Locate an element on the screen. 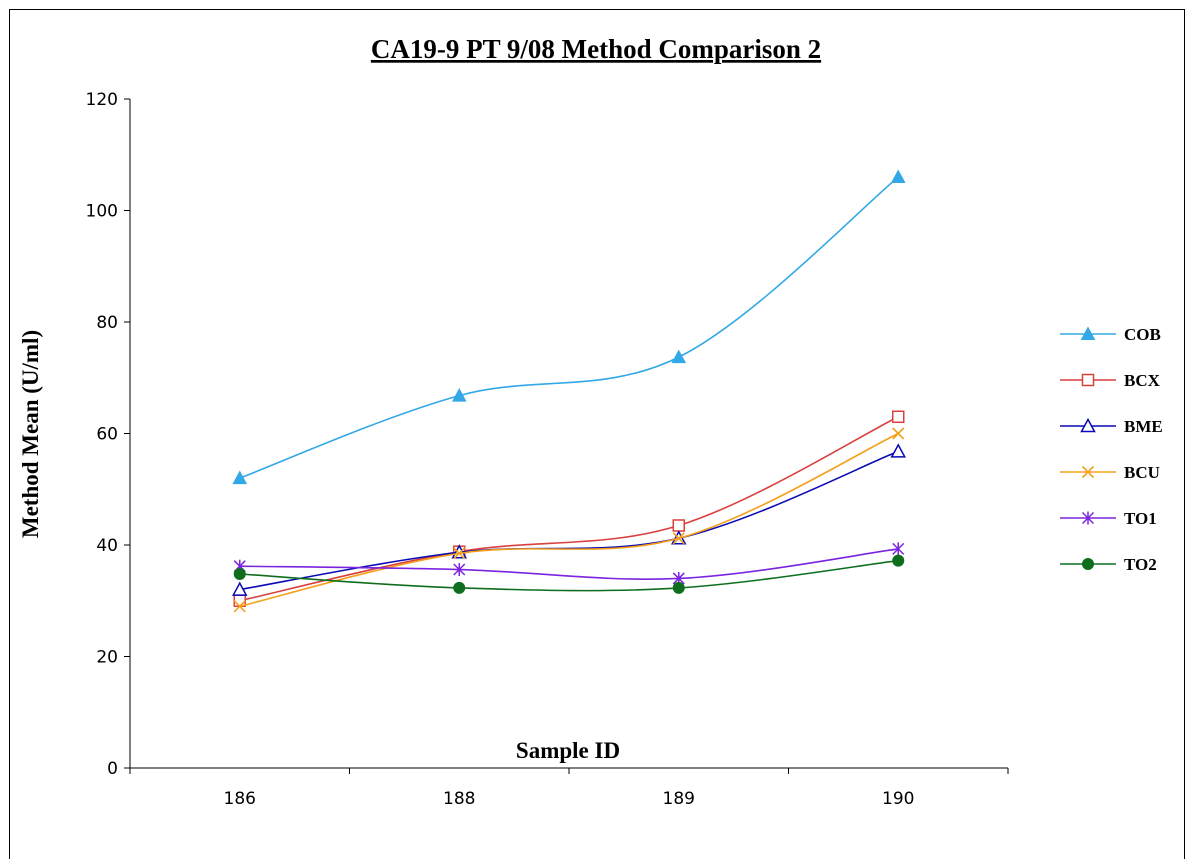 The height and width of the screenshot is (859, 1191). y-tick-label: 20 is located at coordinates (107, 658).